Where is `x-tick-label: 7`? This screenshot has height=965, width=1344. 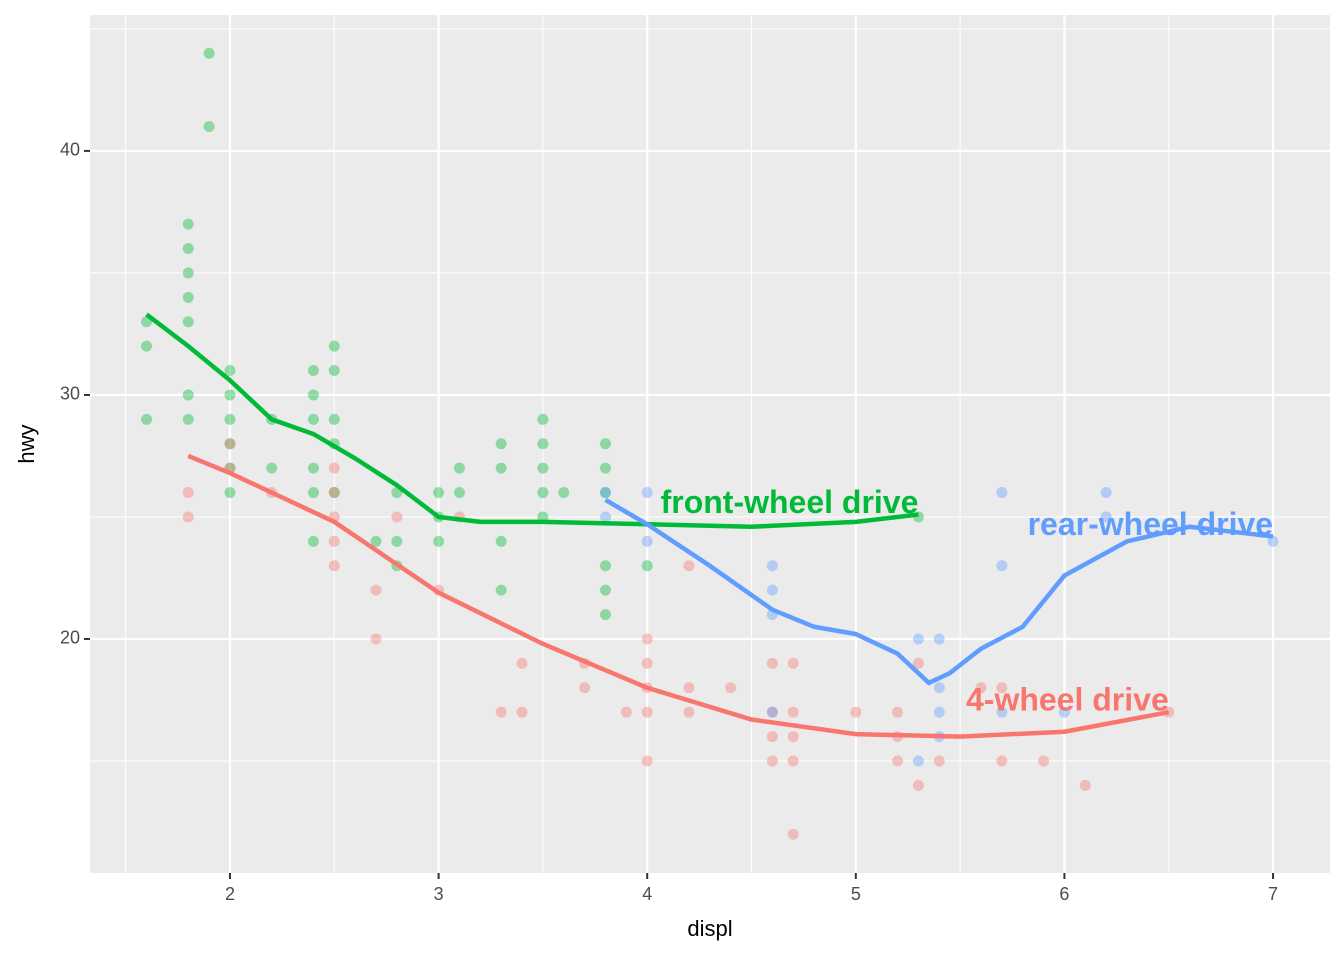
x-tick-label: 7 is located at coordinates (1273, 894).